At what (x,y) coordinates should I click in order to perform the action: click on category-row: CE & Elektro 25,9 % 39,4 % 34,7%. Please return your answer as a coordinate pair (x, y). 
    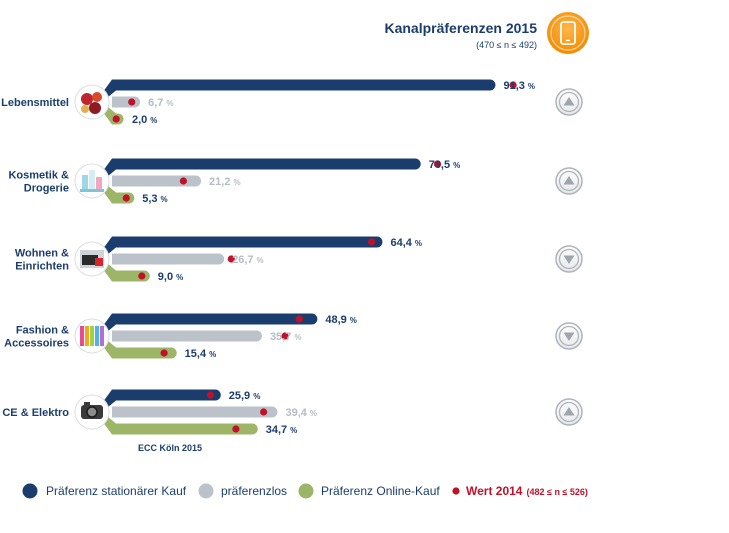
    Looking at the image, I should click on (292, 412).